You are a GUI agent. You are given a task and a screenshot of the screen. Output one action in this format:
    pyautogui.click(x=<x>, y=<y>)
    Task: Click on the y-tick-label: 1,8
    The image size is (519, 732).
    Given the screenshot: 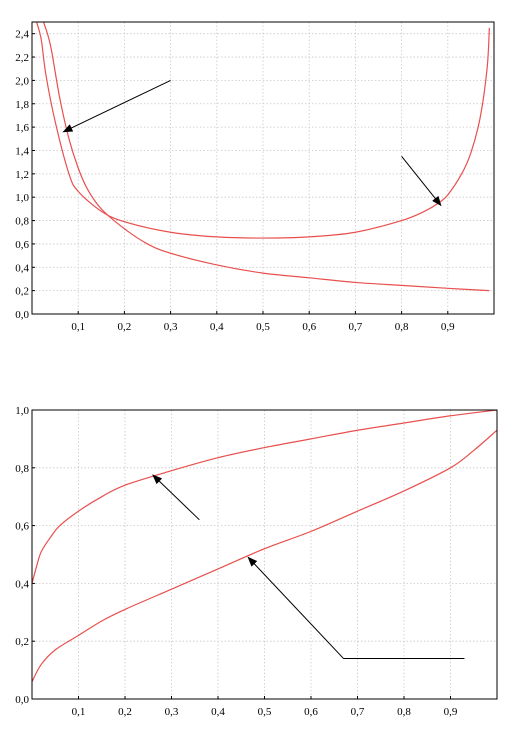 What is the action you would take?
    pyautogui.click(x=22, y=105)
    